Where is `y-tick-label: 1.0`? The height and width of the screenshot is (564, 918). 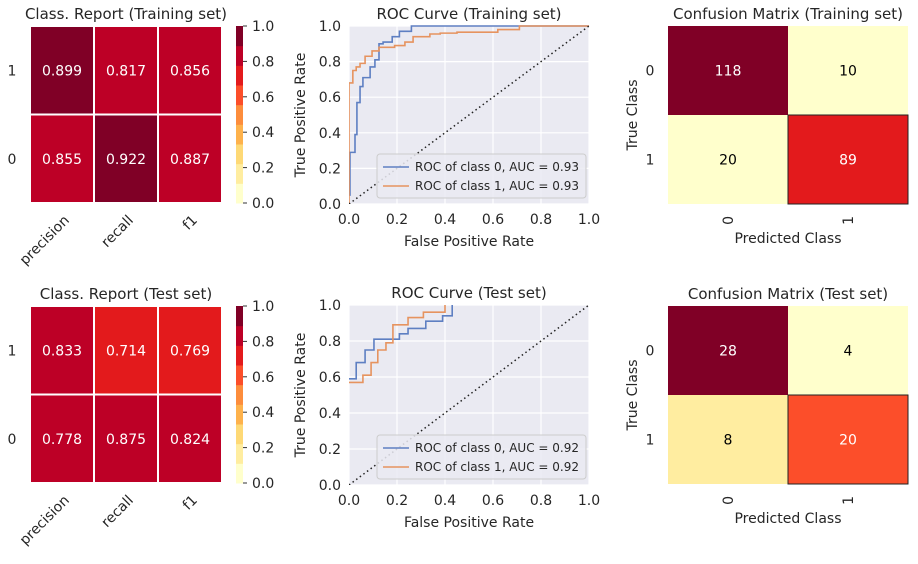 y-tick-label: 1.0 is located at coordinates (330, 306).